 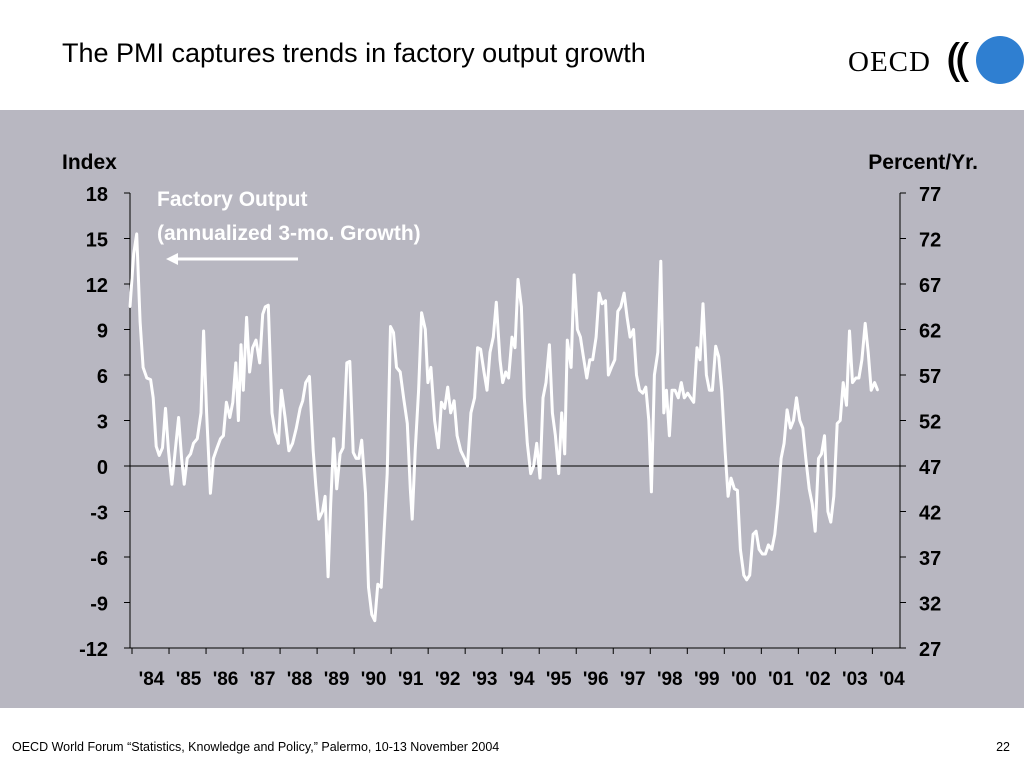 What do you see at coordinates (289, 233) in the screenshot?
I see `series-label-line-2: (annualized 3-mo. Growth)` at bounding box center [289, 233].